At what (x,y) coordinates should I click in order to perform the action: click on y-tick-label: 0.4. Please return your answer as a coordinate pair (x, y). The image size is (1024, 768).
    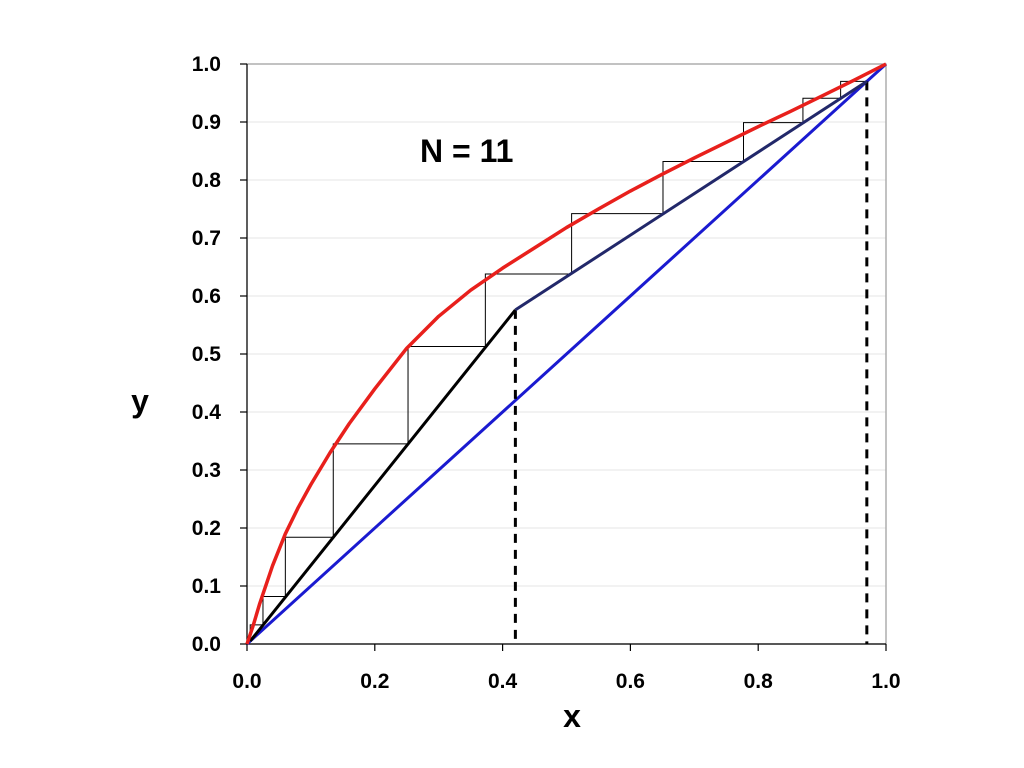
    Looking at the image, I should click on (207, 412).